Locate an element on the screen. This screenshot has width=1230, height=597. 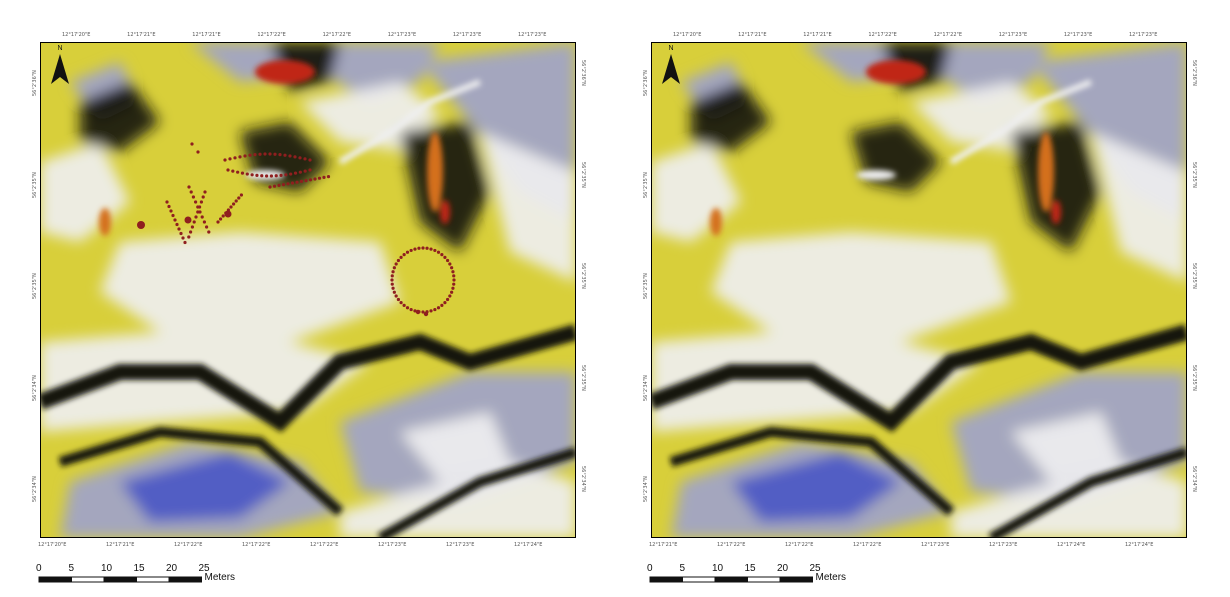
scale-bar-tick: 15 is located at coordinates (750, 568).